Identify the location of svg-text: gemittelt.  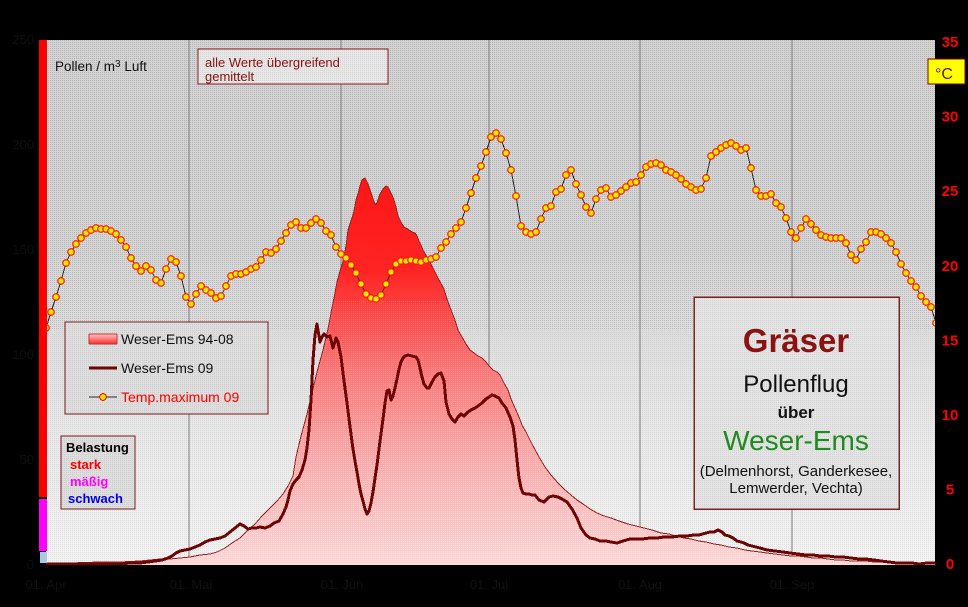
(230, 76).